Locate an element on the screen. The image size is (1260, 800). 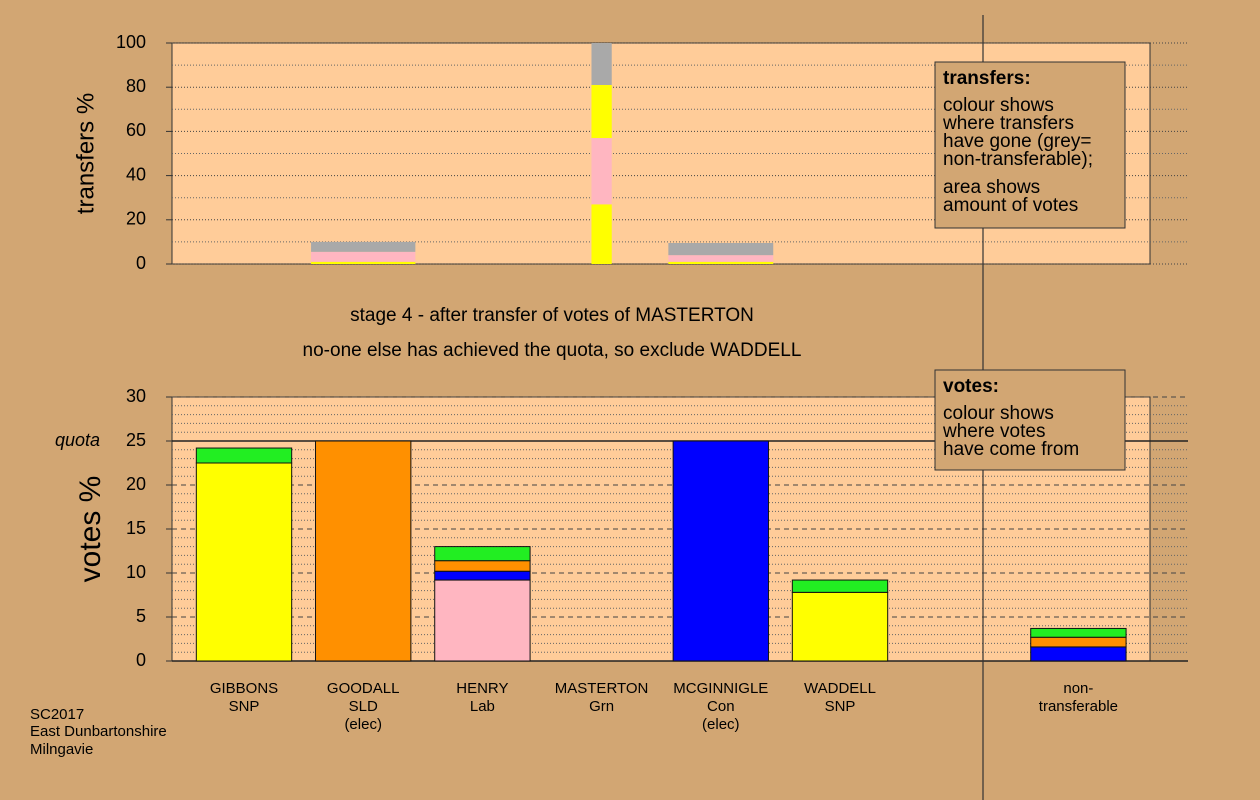
y-axis-title: transfers % is located at coordinates (85, 153).